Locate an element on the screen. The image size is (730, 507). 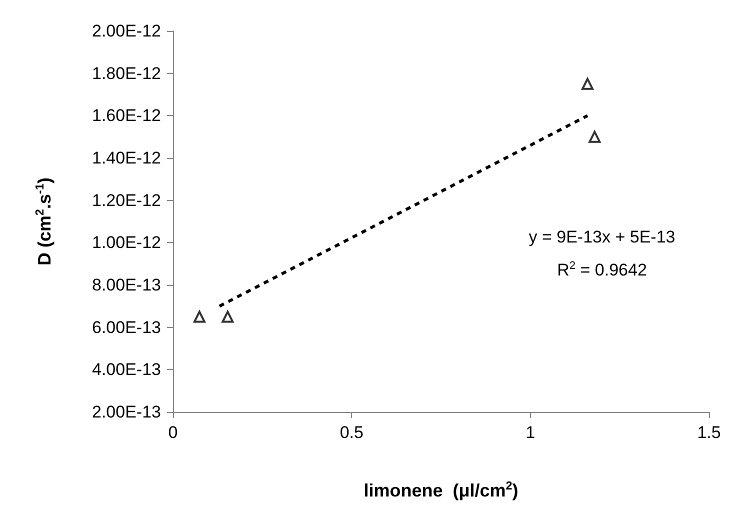
x-tick-label: 0 is located at coordinates (173, 432).